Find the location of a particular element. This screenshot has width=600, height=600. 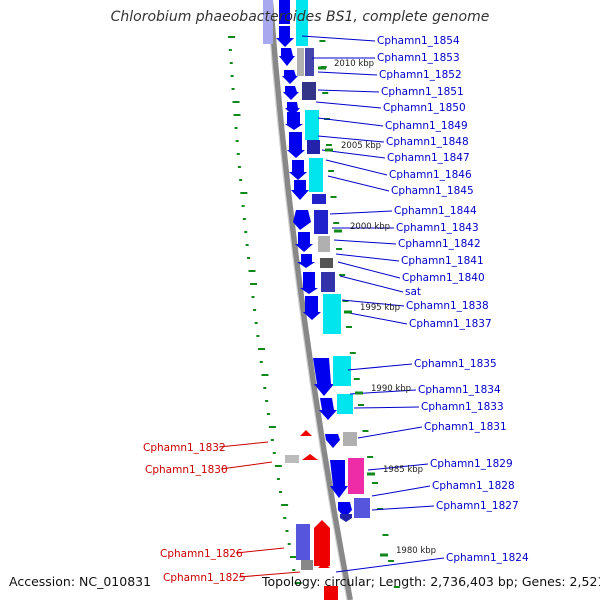

gene-label-forward: Cphamn1_1845 is located at coordinates (432, 191).